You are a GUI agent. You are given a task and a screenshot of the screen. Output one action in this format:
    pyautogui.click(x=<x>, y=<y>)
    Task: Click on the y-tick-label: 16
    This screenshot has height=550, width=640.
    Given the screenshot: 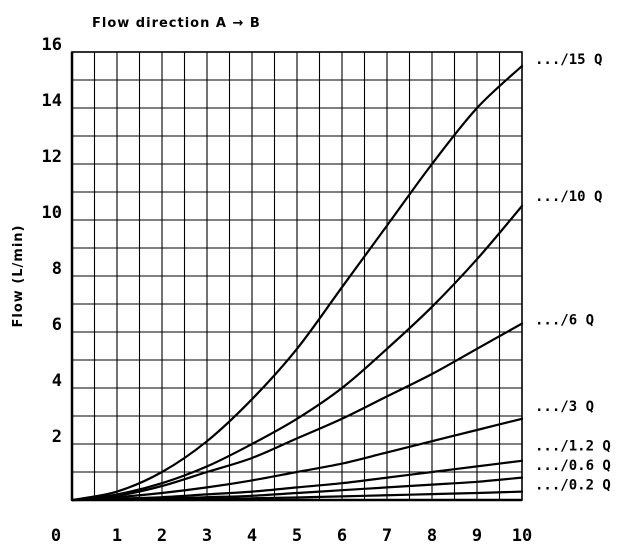 What is the action you would take?
    pyautogui.click(x=52, y=45)
    